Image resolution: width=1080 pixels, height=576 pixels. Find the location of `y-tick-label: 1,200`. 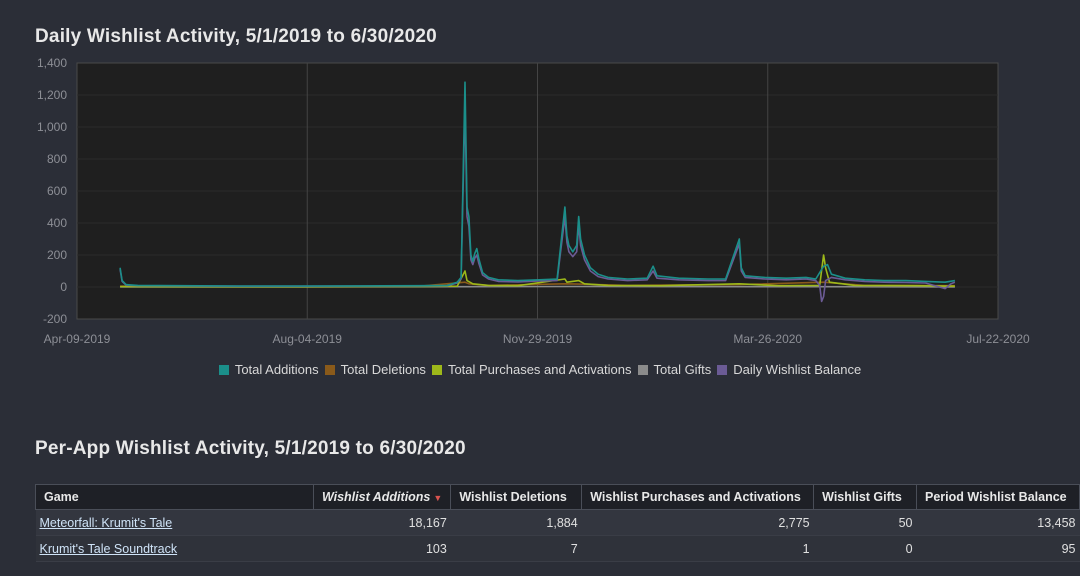

y-tick-label: 1,200 is located at coordinates (52, 95).